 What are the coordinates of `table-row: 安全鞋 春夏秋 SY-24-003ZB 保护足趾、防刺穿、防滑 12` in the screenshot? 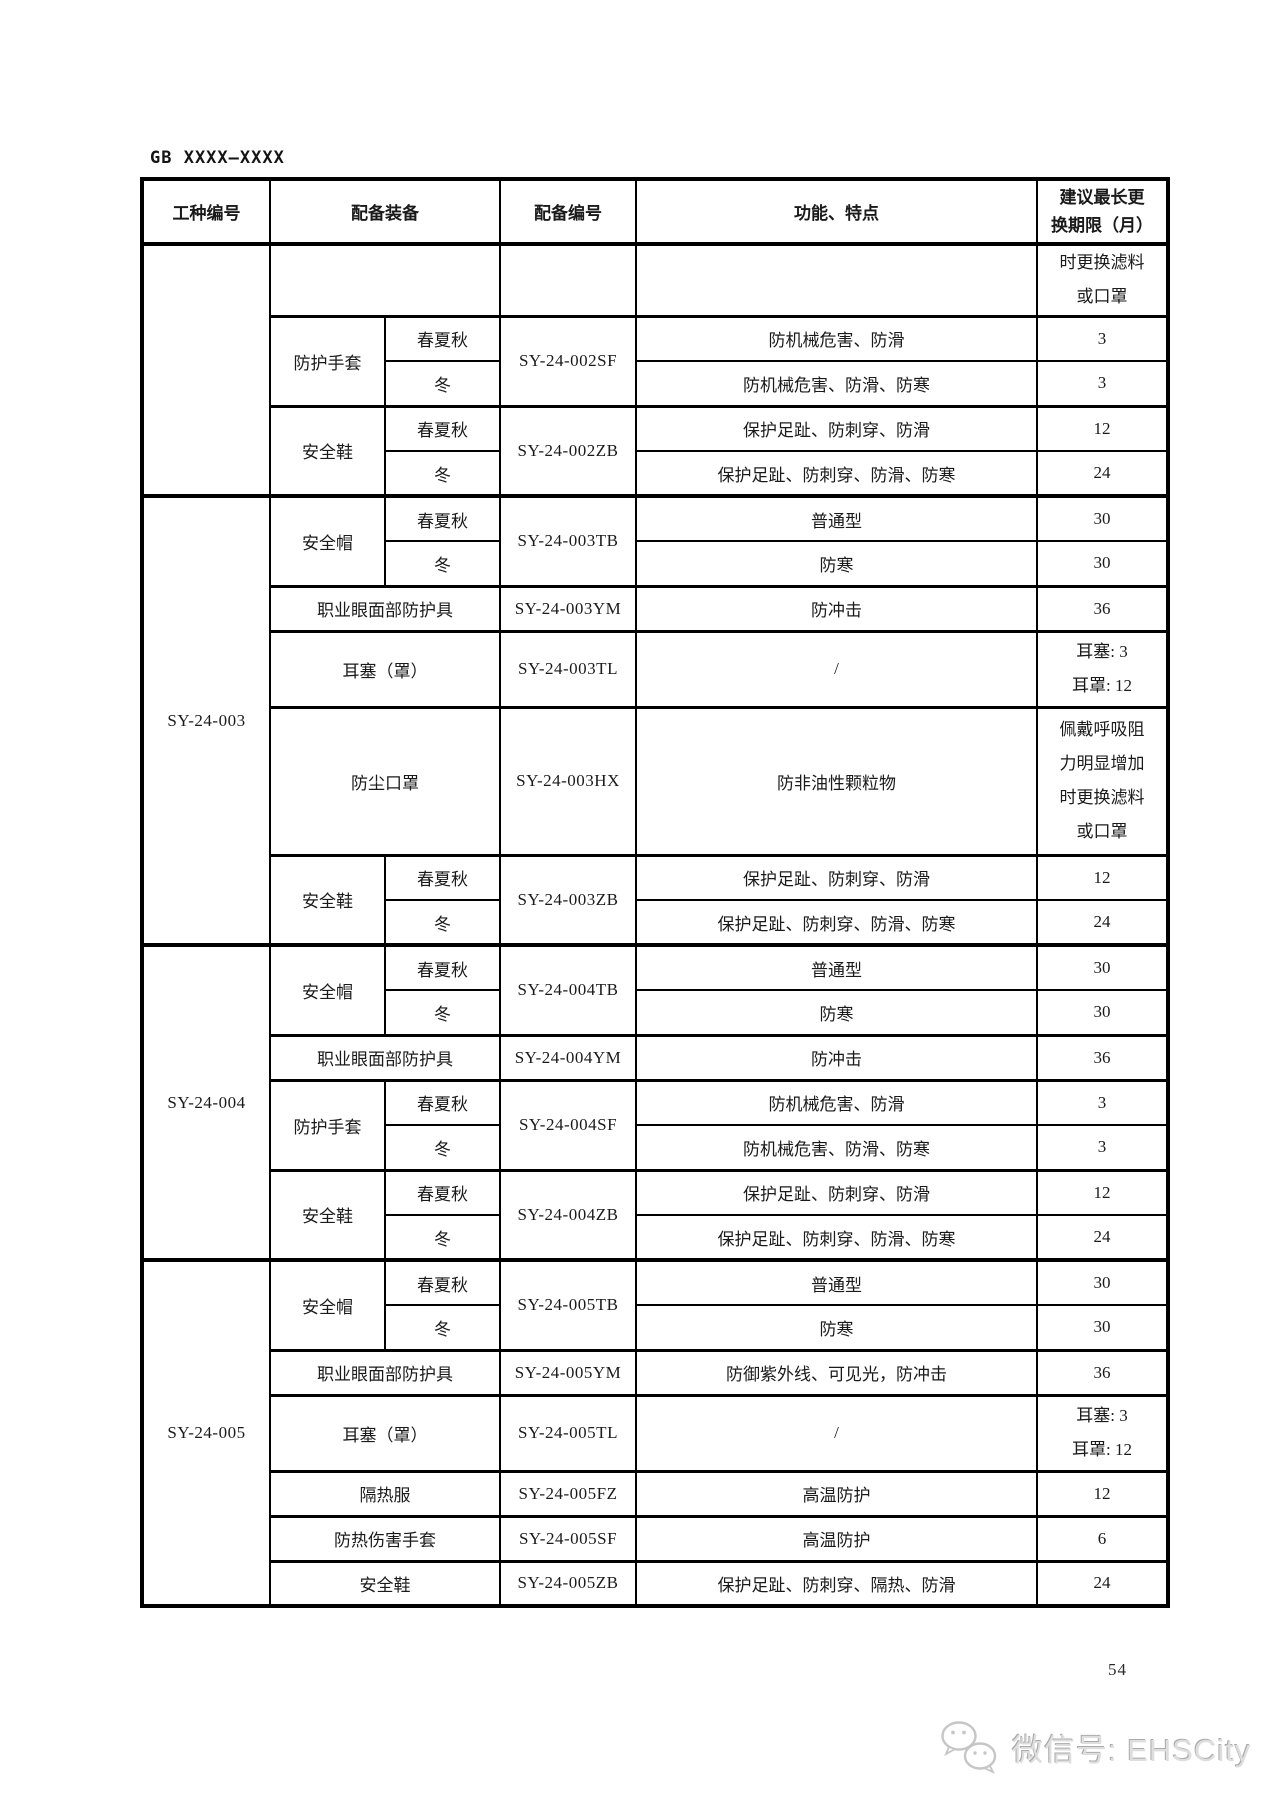 It's located at (655, 899).